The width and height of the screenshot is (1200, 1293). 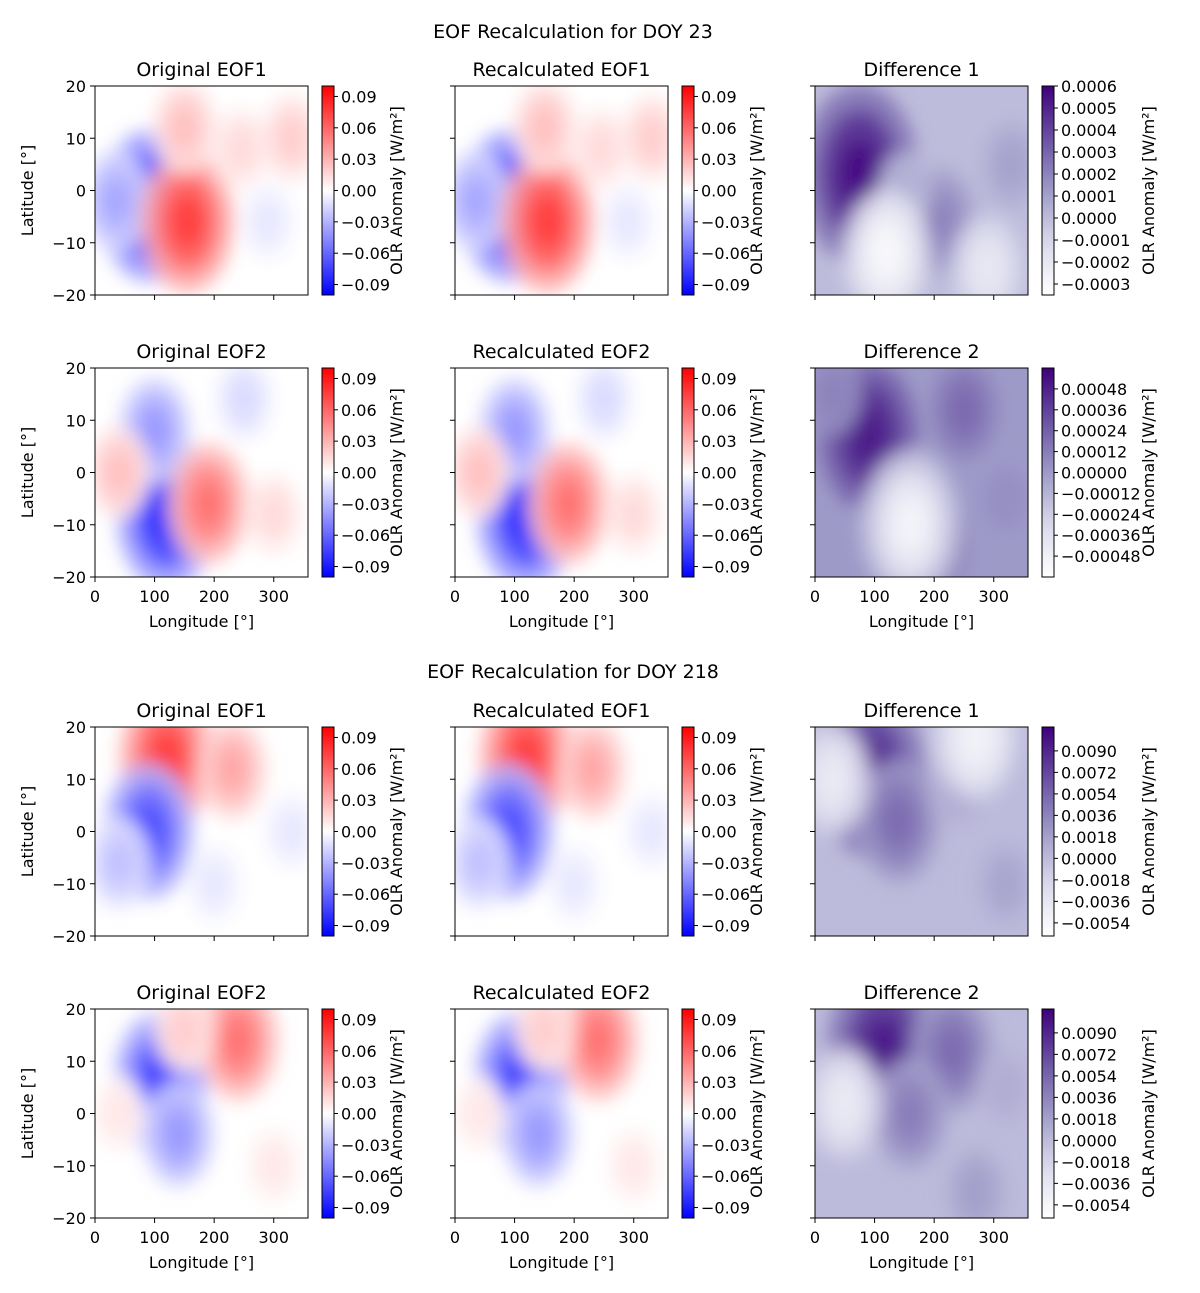 What do you see at coordinates (1089, 837) in the screenshot?
I see `colorbar-tick-label: 0.0018` at bounding box center [1089, 837].